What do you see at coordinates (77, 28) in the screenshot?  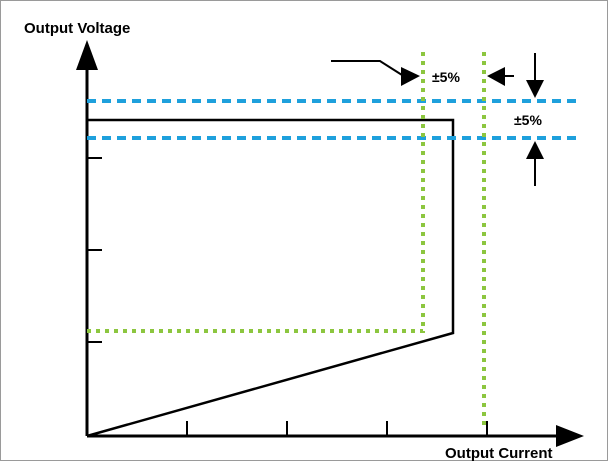 I see `y-axis-label: Output Voltage` at bounding box center [77, 28].